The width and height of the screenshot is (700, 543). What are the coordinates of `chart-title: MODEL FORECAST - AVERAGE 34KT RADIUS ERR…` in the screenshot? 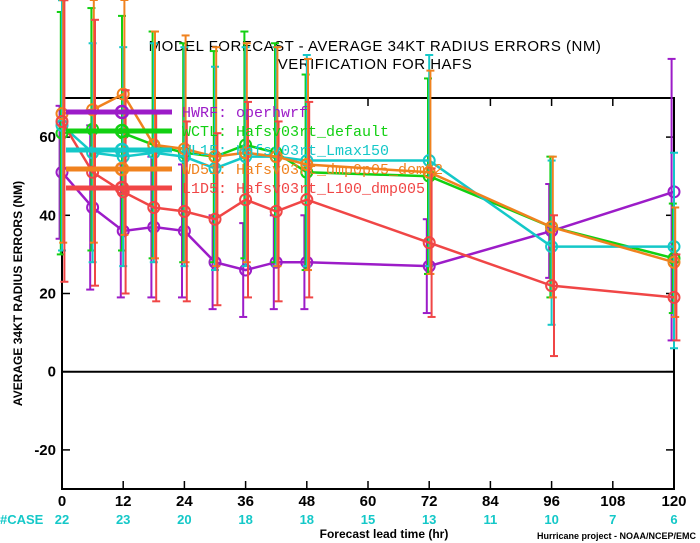 It's located at (375, 46).